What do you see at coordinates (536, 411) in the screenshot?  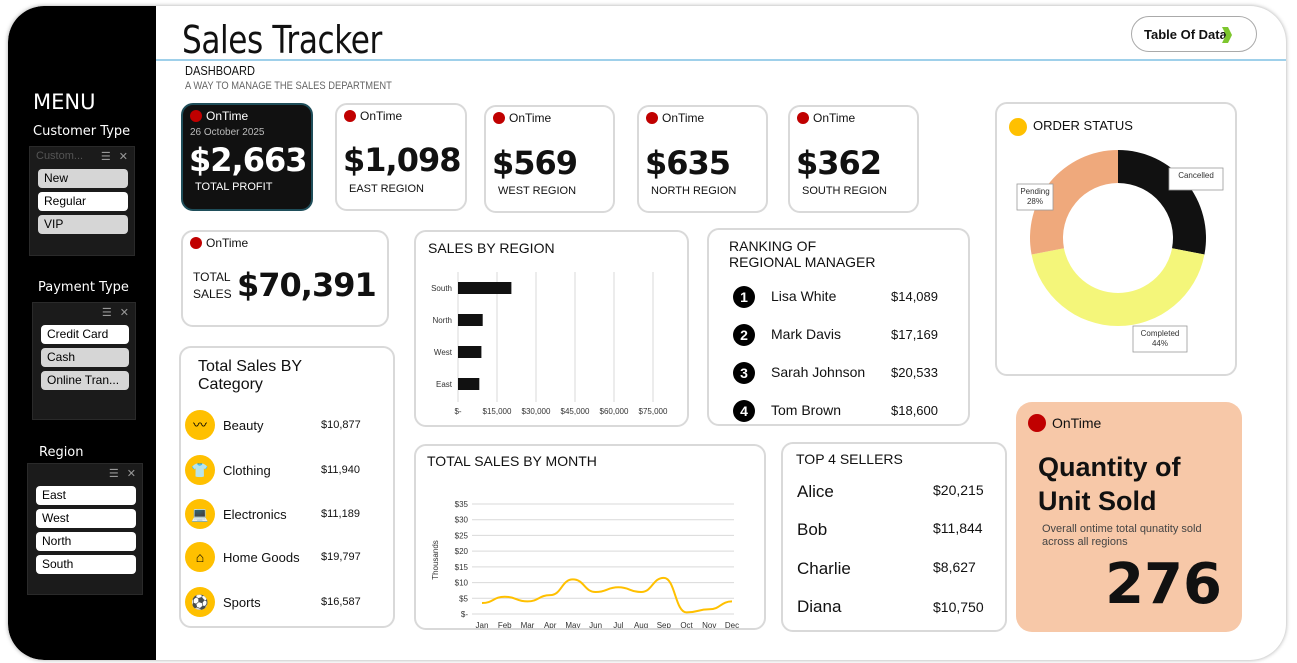 I see `x-tick-label: $30,000` at bounding box center [536, 411].